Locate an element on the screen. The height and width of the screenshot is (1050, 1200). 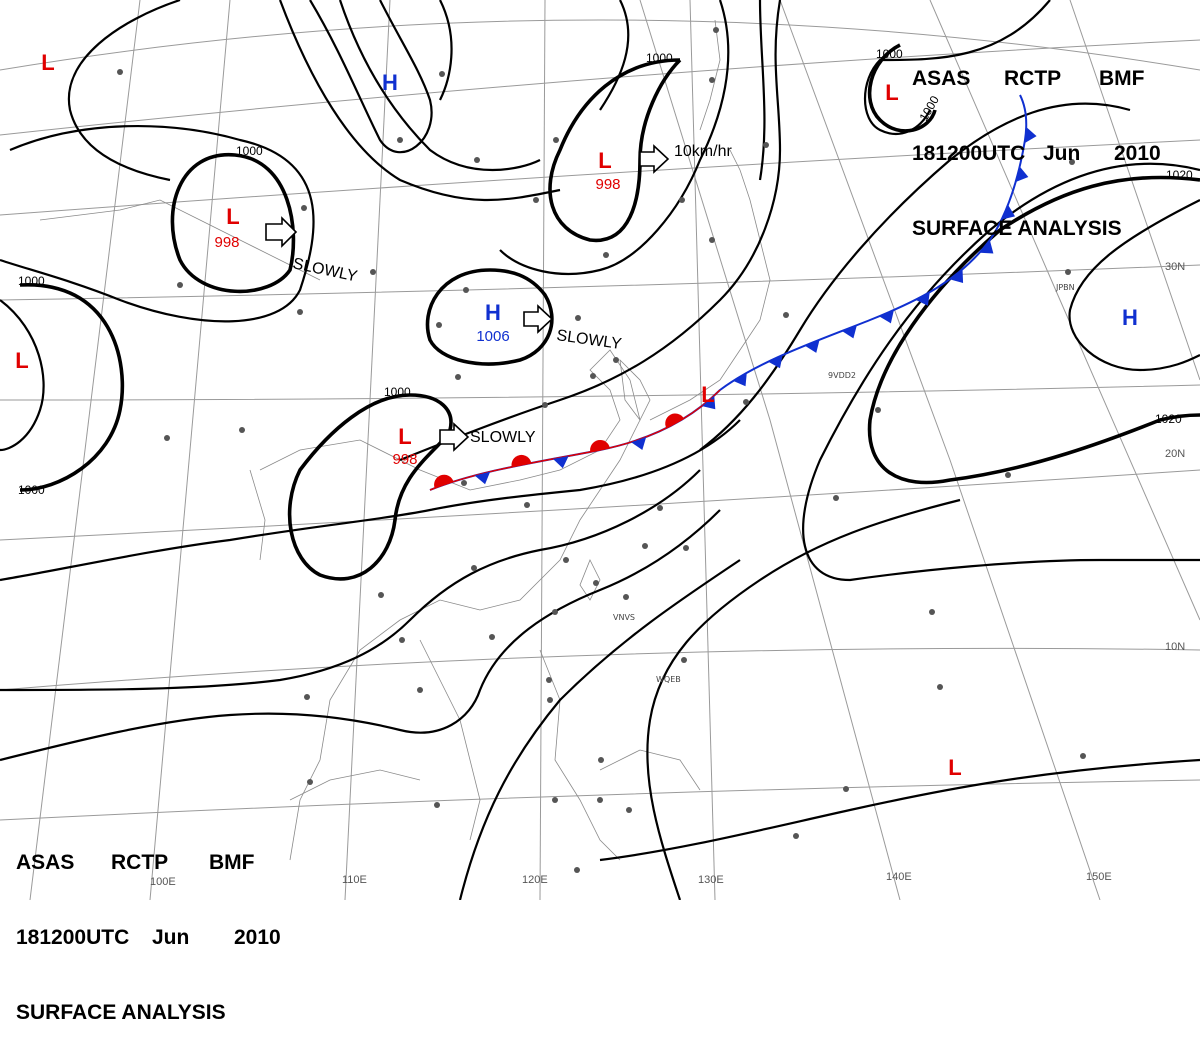
high-pressure-value: 1006 is located at coordinates (492, 336).